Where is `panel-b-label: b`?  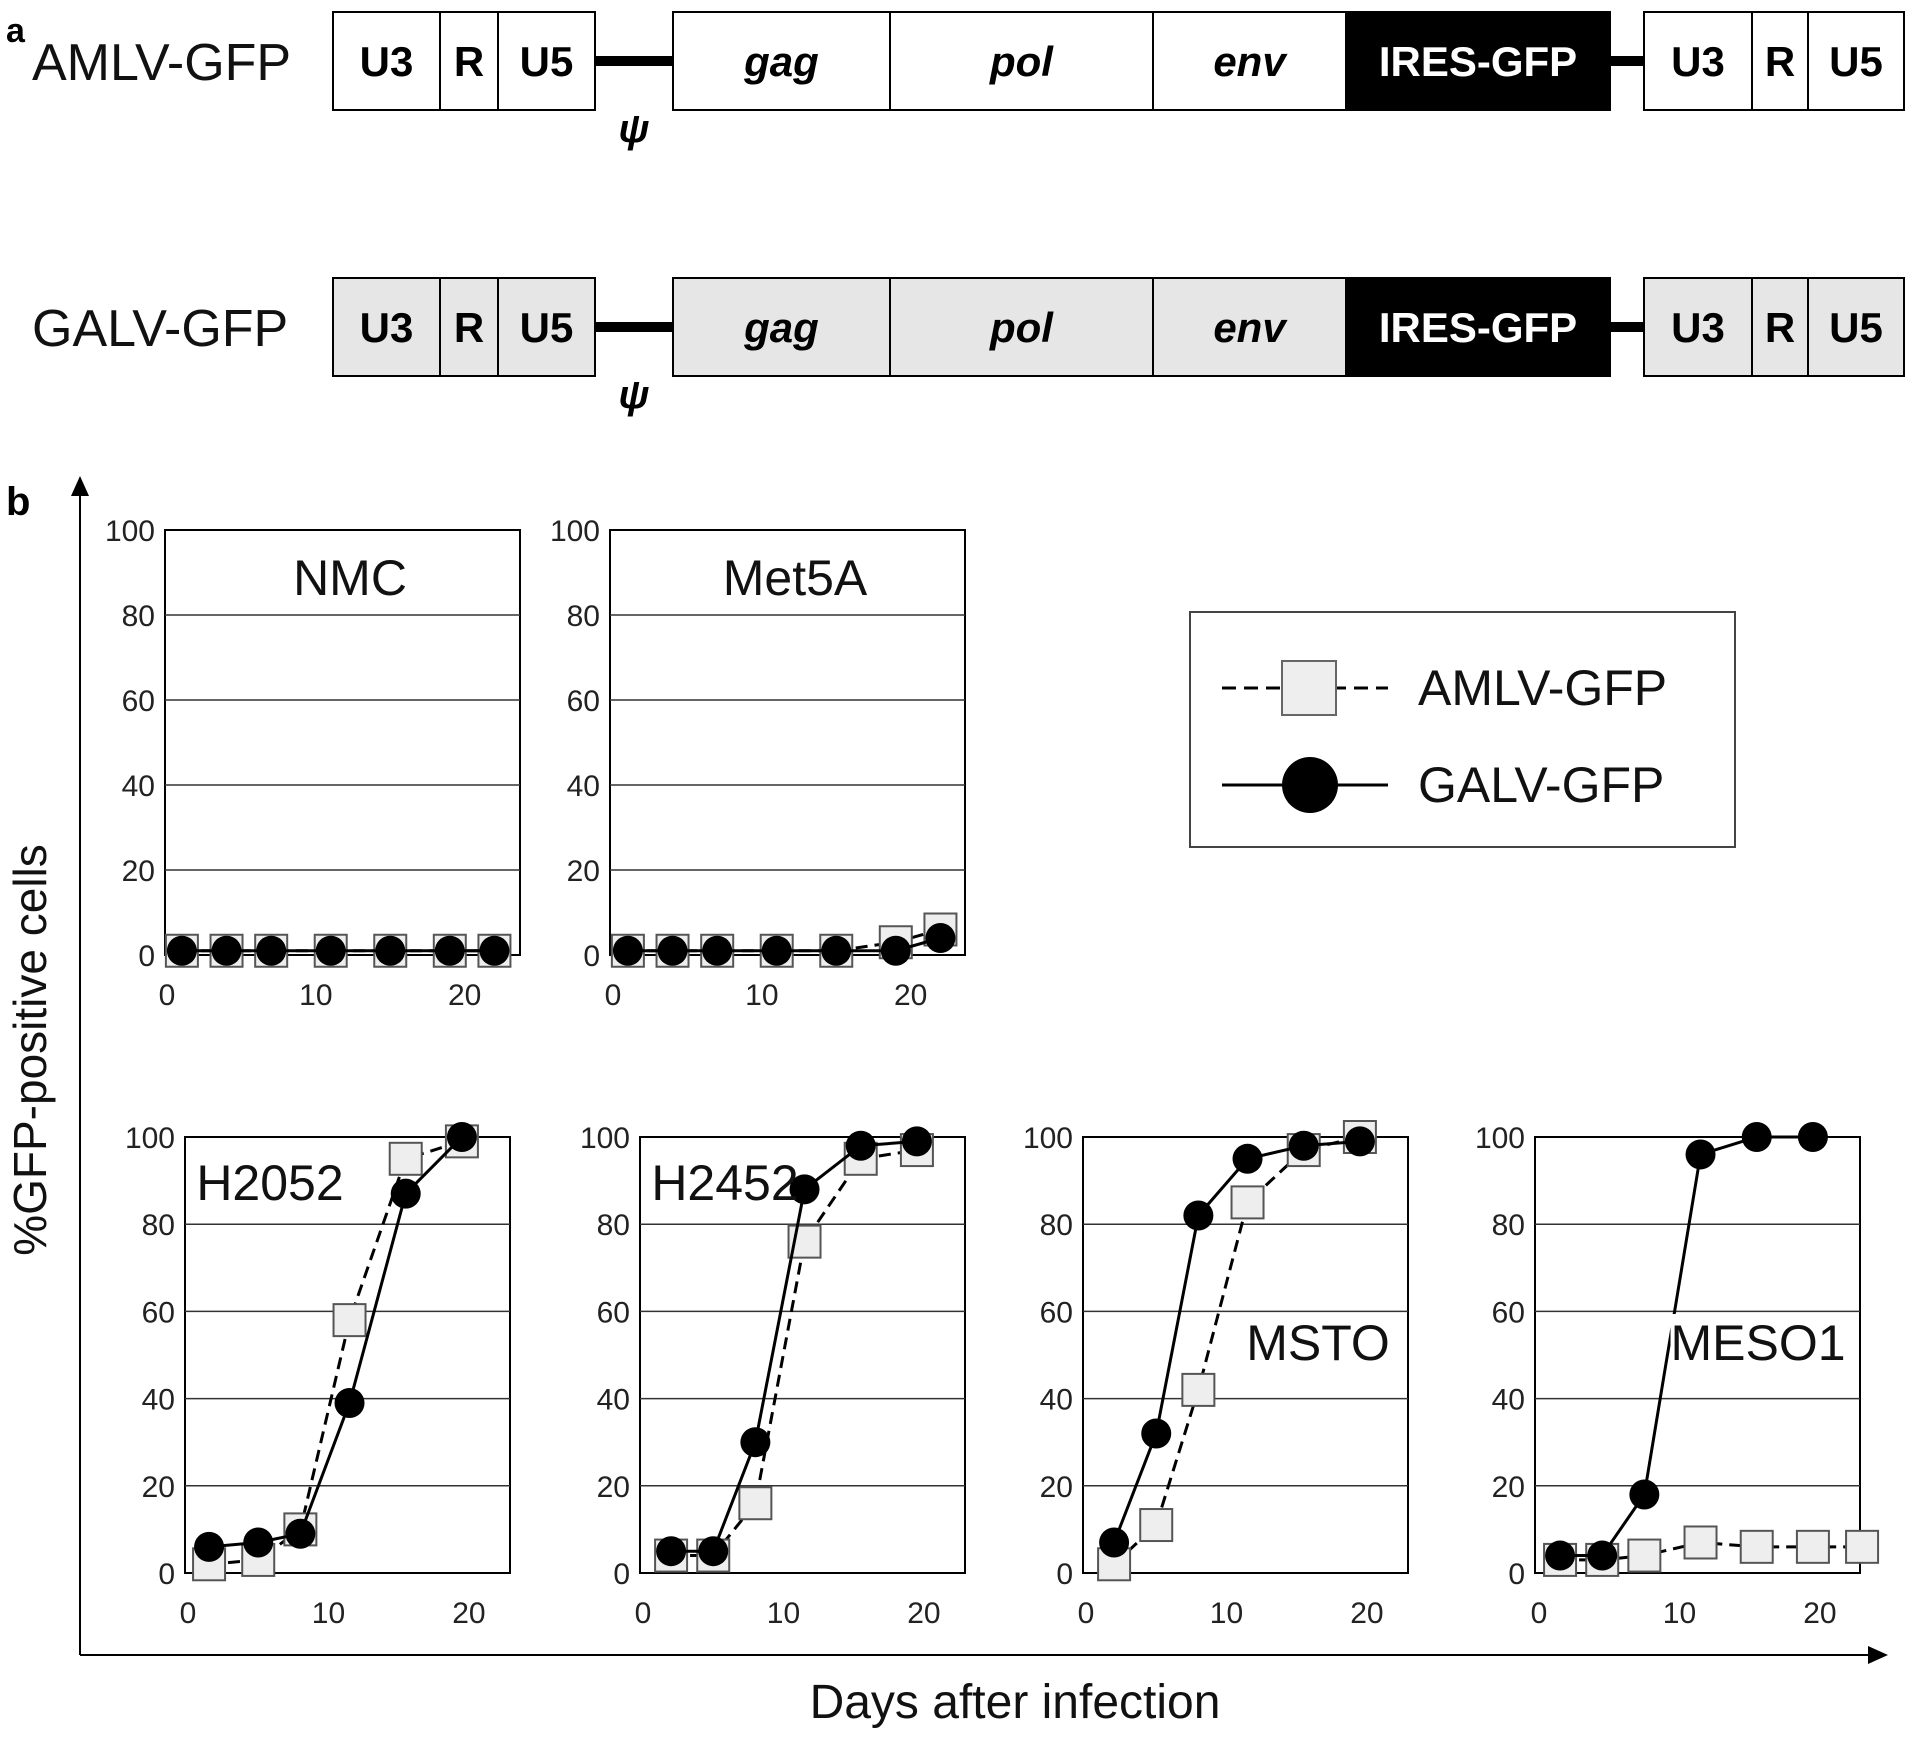 panel-b-label: b is located at coordinates (18, 502).